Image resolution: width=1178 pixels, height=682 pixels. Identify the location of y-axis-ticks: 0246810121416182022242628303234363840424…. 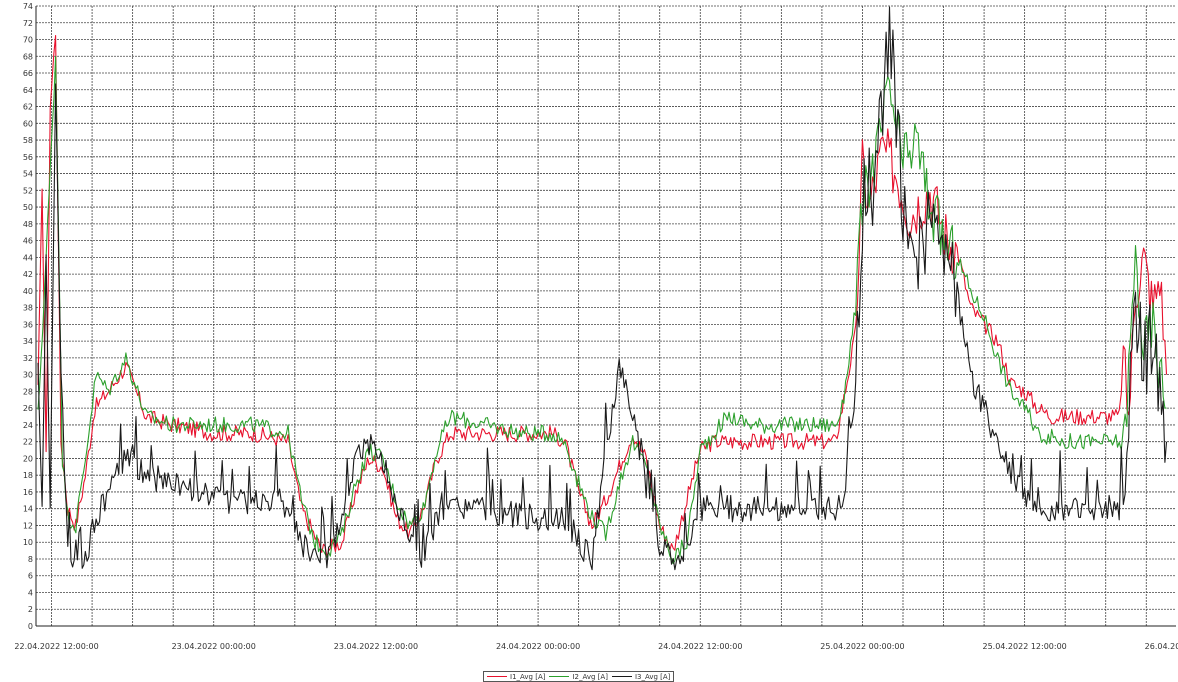
(28, 316).